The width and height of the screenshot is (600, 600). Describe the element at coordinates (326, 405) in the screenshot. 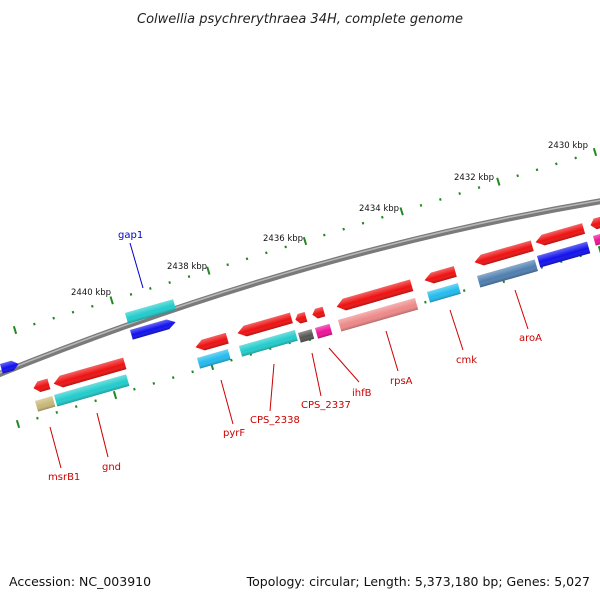

I see `gene-label-CPS_2337: CPS_2337` at that location.